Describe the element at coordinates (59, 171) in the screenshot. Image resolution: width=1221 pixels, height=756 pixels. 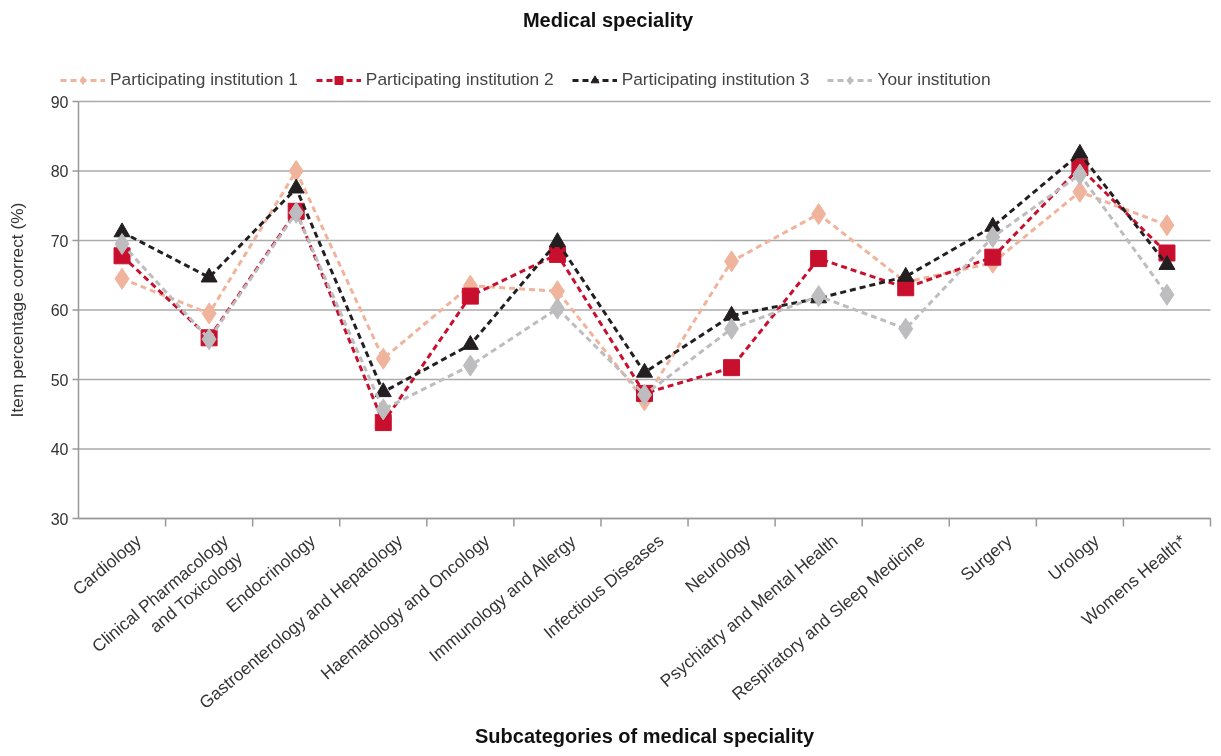
I see `y-tick-label: 80` at that location.